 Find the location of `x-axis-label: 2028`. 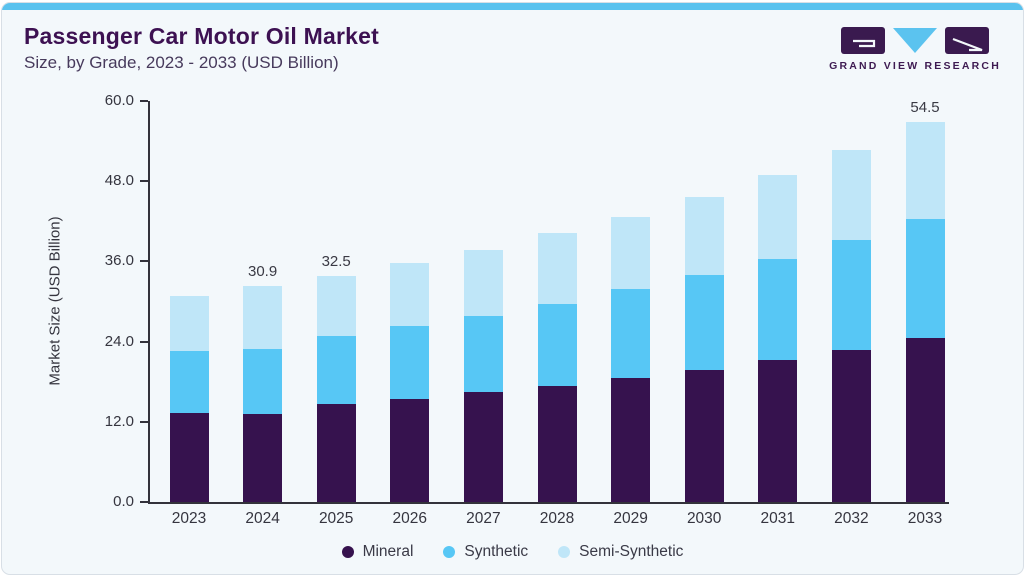

x-axis-label: 2028 is located at coordinates (557, 518).